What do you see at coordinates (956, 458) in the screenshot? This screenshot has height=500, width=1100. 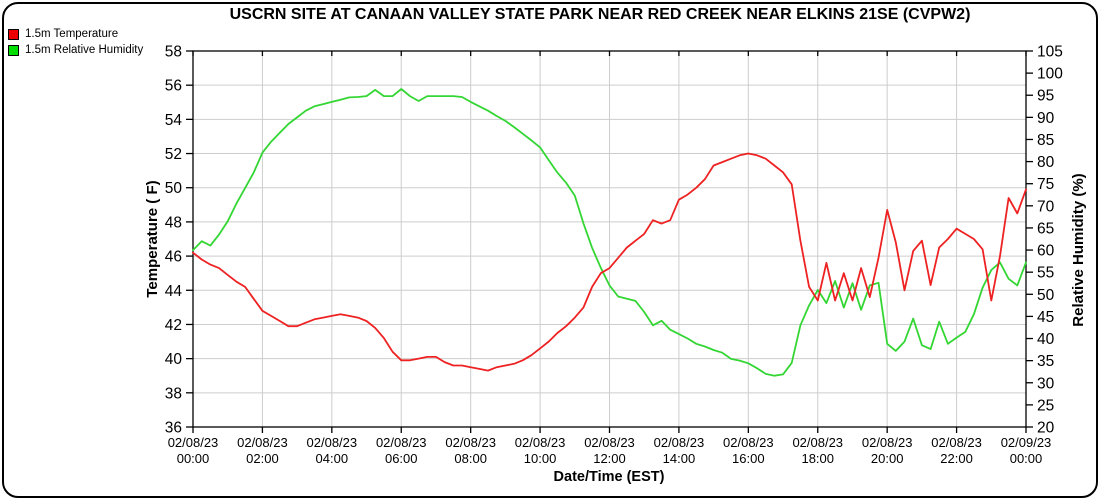 I see `x-tick-time-label: 22:00` at bounding box center [956, 458].